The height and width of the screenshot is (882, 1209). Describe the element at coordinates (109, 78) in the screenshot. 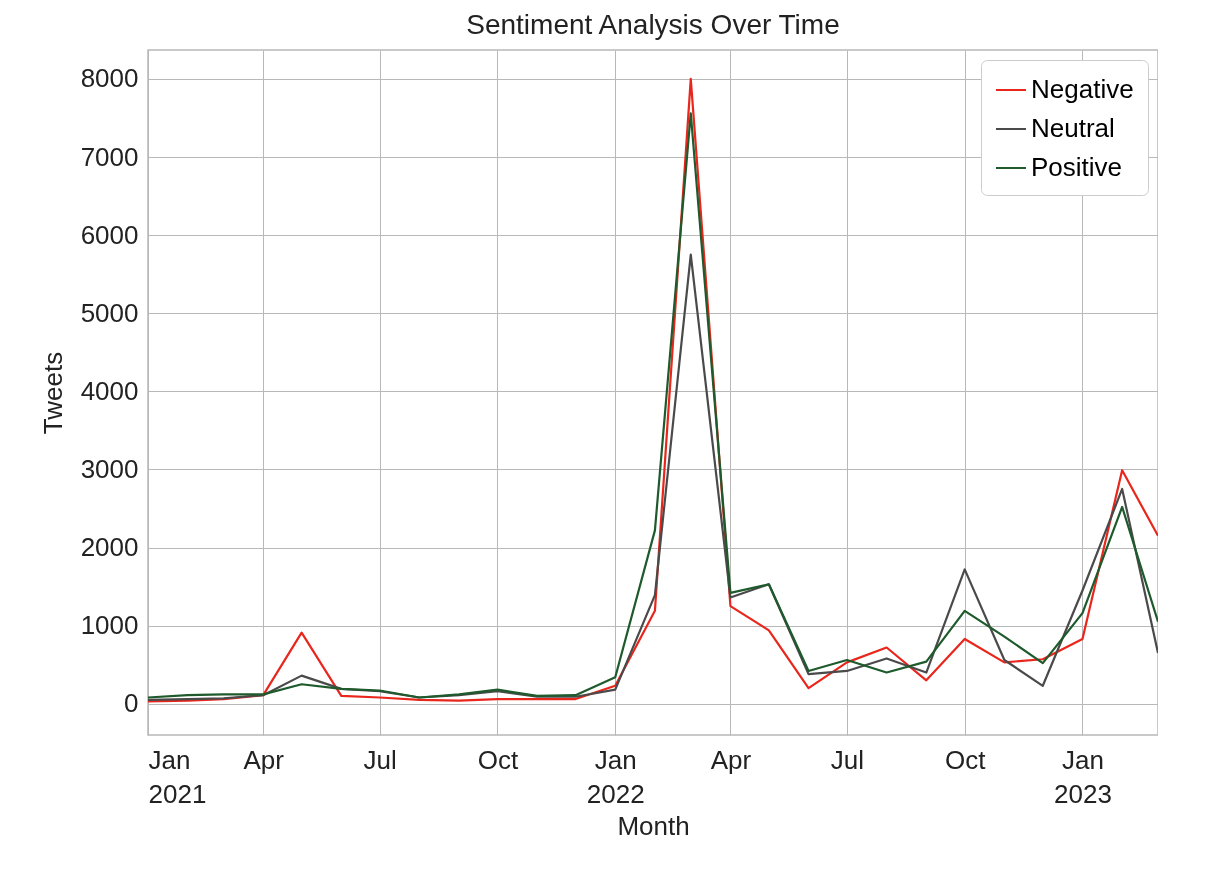

I see `y-tick-label: 8000` at that location.